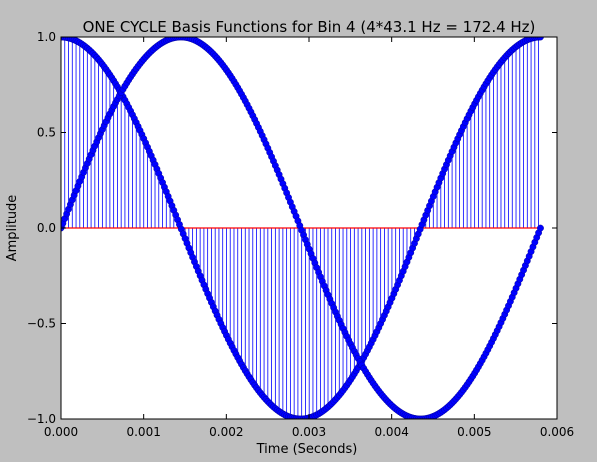  I want to click on y-tick-label: 0.0, so click(46, 228).